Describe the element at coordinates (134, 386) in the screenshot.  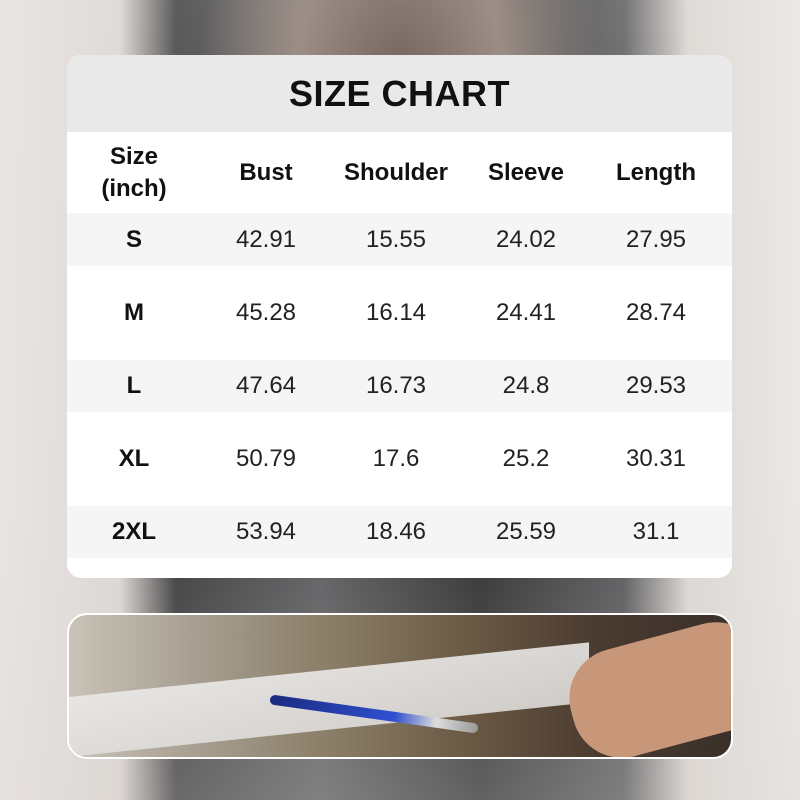
I see `size-label: L` at that location.